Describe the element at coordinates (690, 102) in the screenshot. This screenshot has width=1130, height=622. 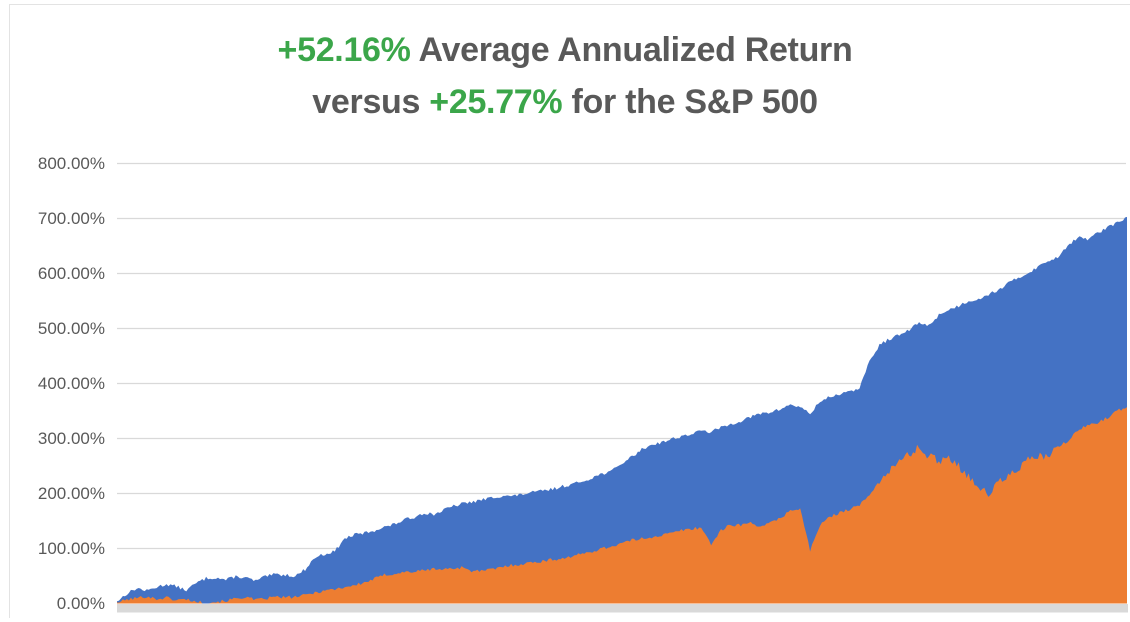
I see `title-line2-rest: for the S&P 500` at that location.